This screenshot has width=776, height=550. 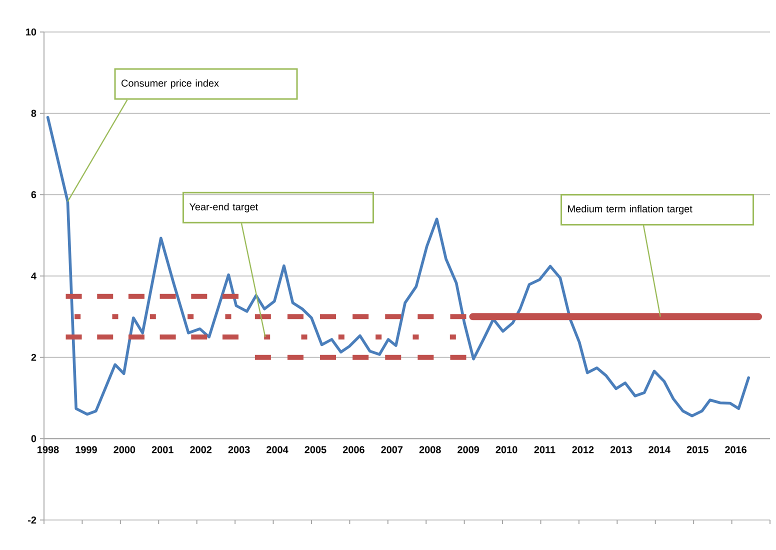 What do you see at coordinates (277, 450) in the screenshot?
I see `x-tick-label: 2004` at bounding box center [277, 450].